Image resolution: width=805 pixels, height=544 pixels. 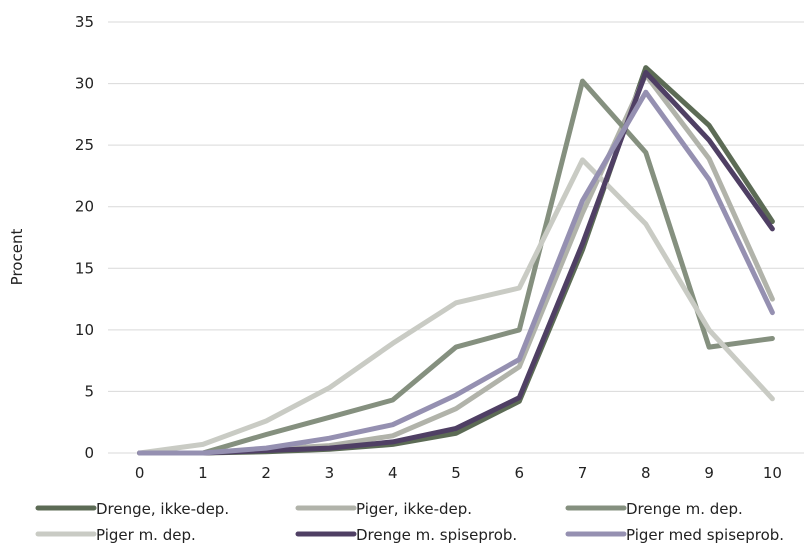 I want to click on y-axis-label: Procent, so click(x=17, y=257).